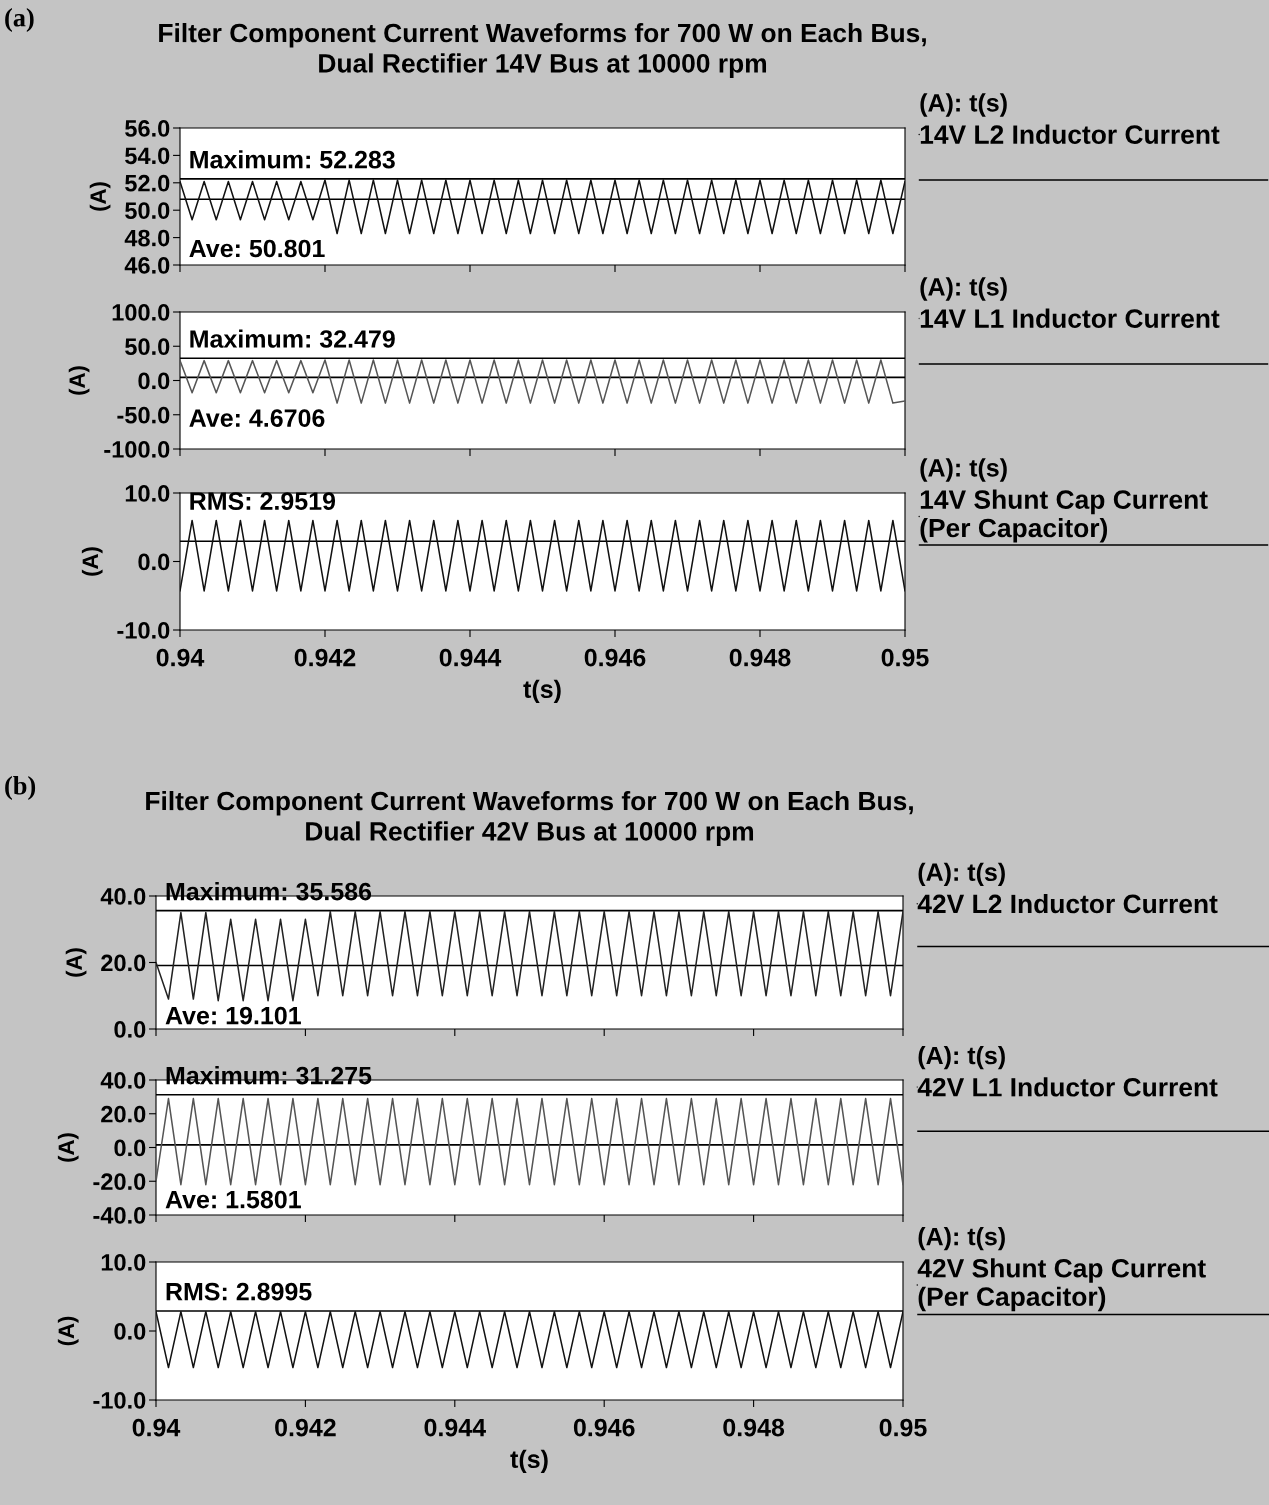 The image size is (1269, 1505). Describe the element at coordinates (292, 338) in the screenshot. I see `ref-line-label: Maximum: 32.479` at that location.